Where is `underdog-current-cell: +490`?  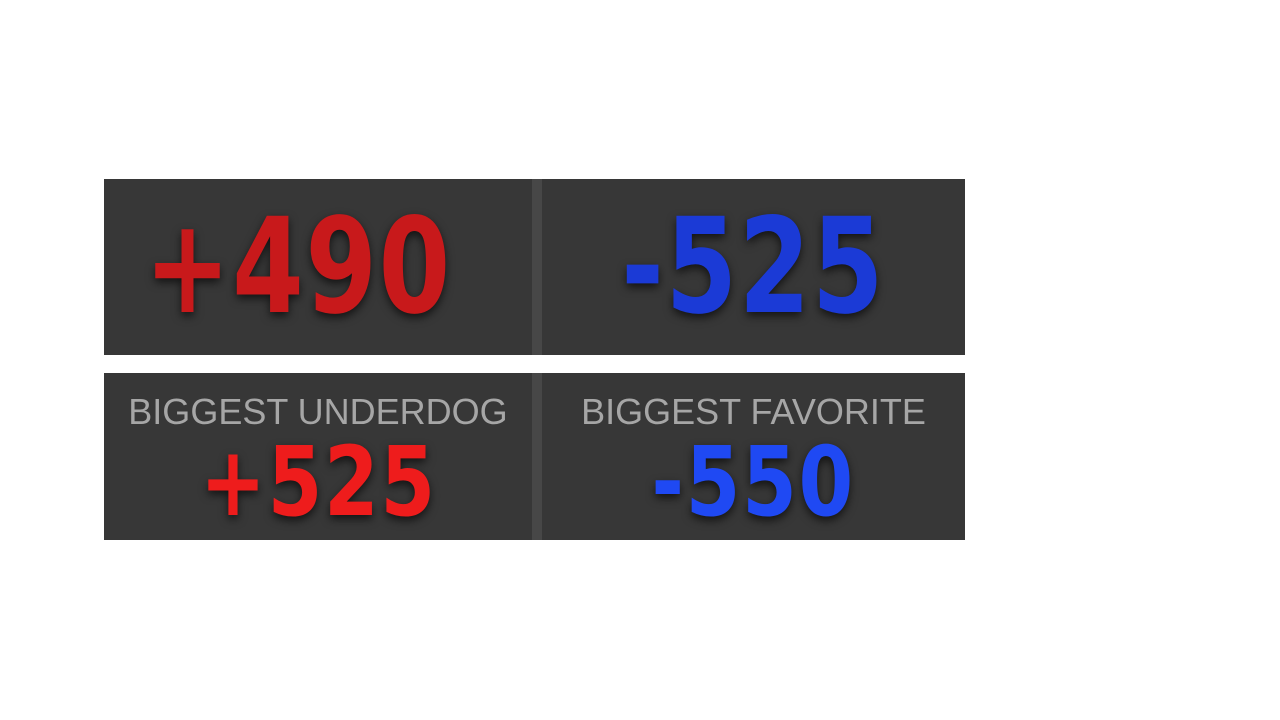
underdog-current-cell: +490 is located at coordinates (318, 267).